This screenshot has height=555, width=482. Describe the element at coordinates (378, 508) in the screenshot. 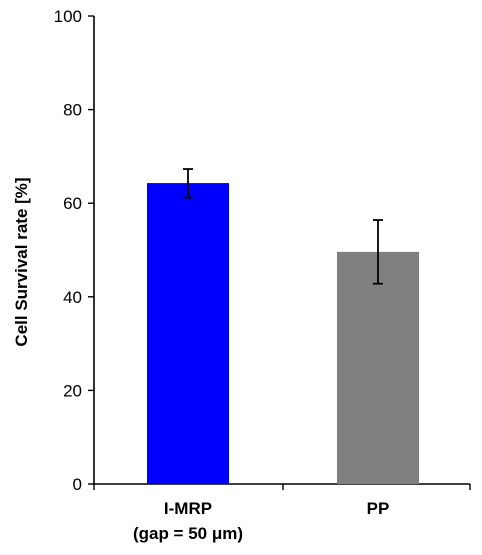

I see `x-category-label: PP` at that location.